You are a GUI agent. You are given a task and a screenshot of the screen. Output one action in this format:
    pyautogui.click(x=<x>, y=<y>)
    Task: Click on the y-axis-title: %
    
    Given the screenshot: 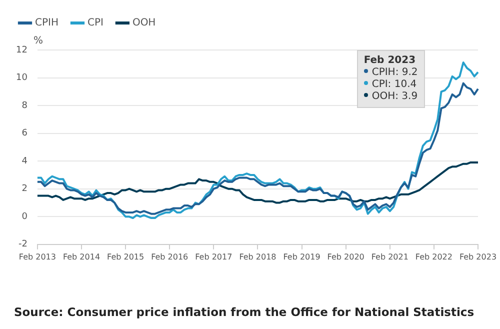 What is the action you would take?
    pyautogui.click(x=38, y=41)
    